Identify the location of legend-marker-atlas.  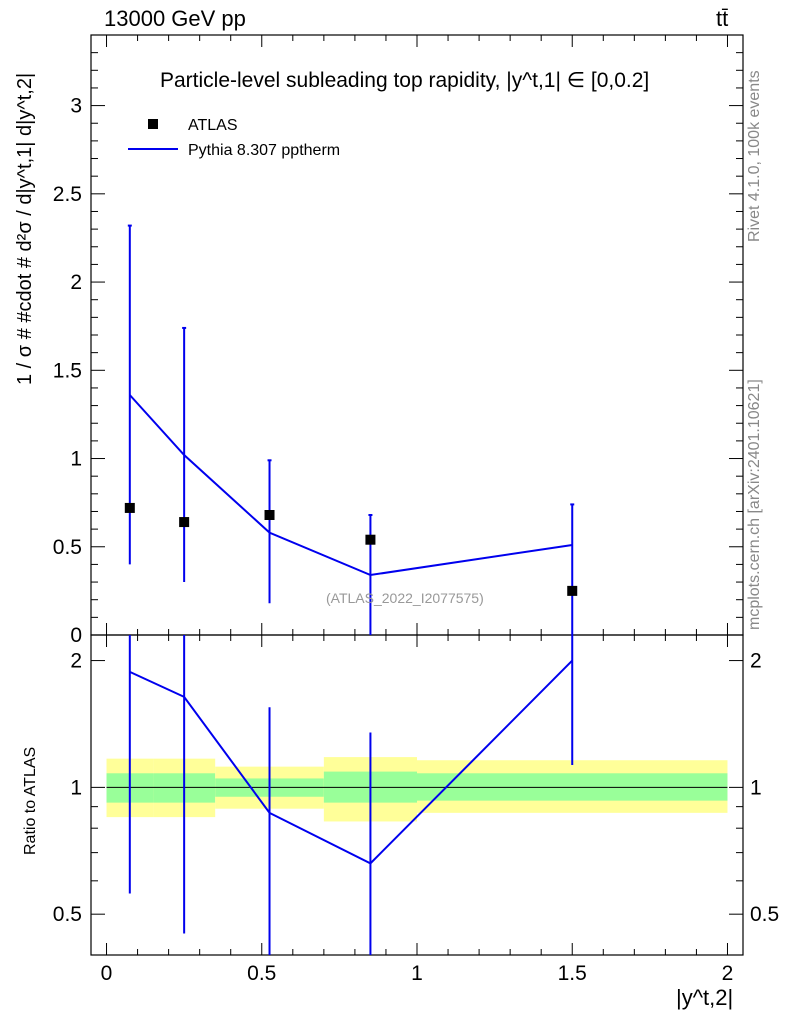
(153, 124).